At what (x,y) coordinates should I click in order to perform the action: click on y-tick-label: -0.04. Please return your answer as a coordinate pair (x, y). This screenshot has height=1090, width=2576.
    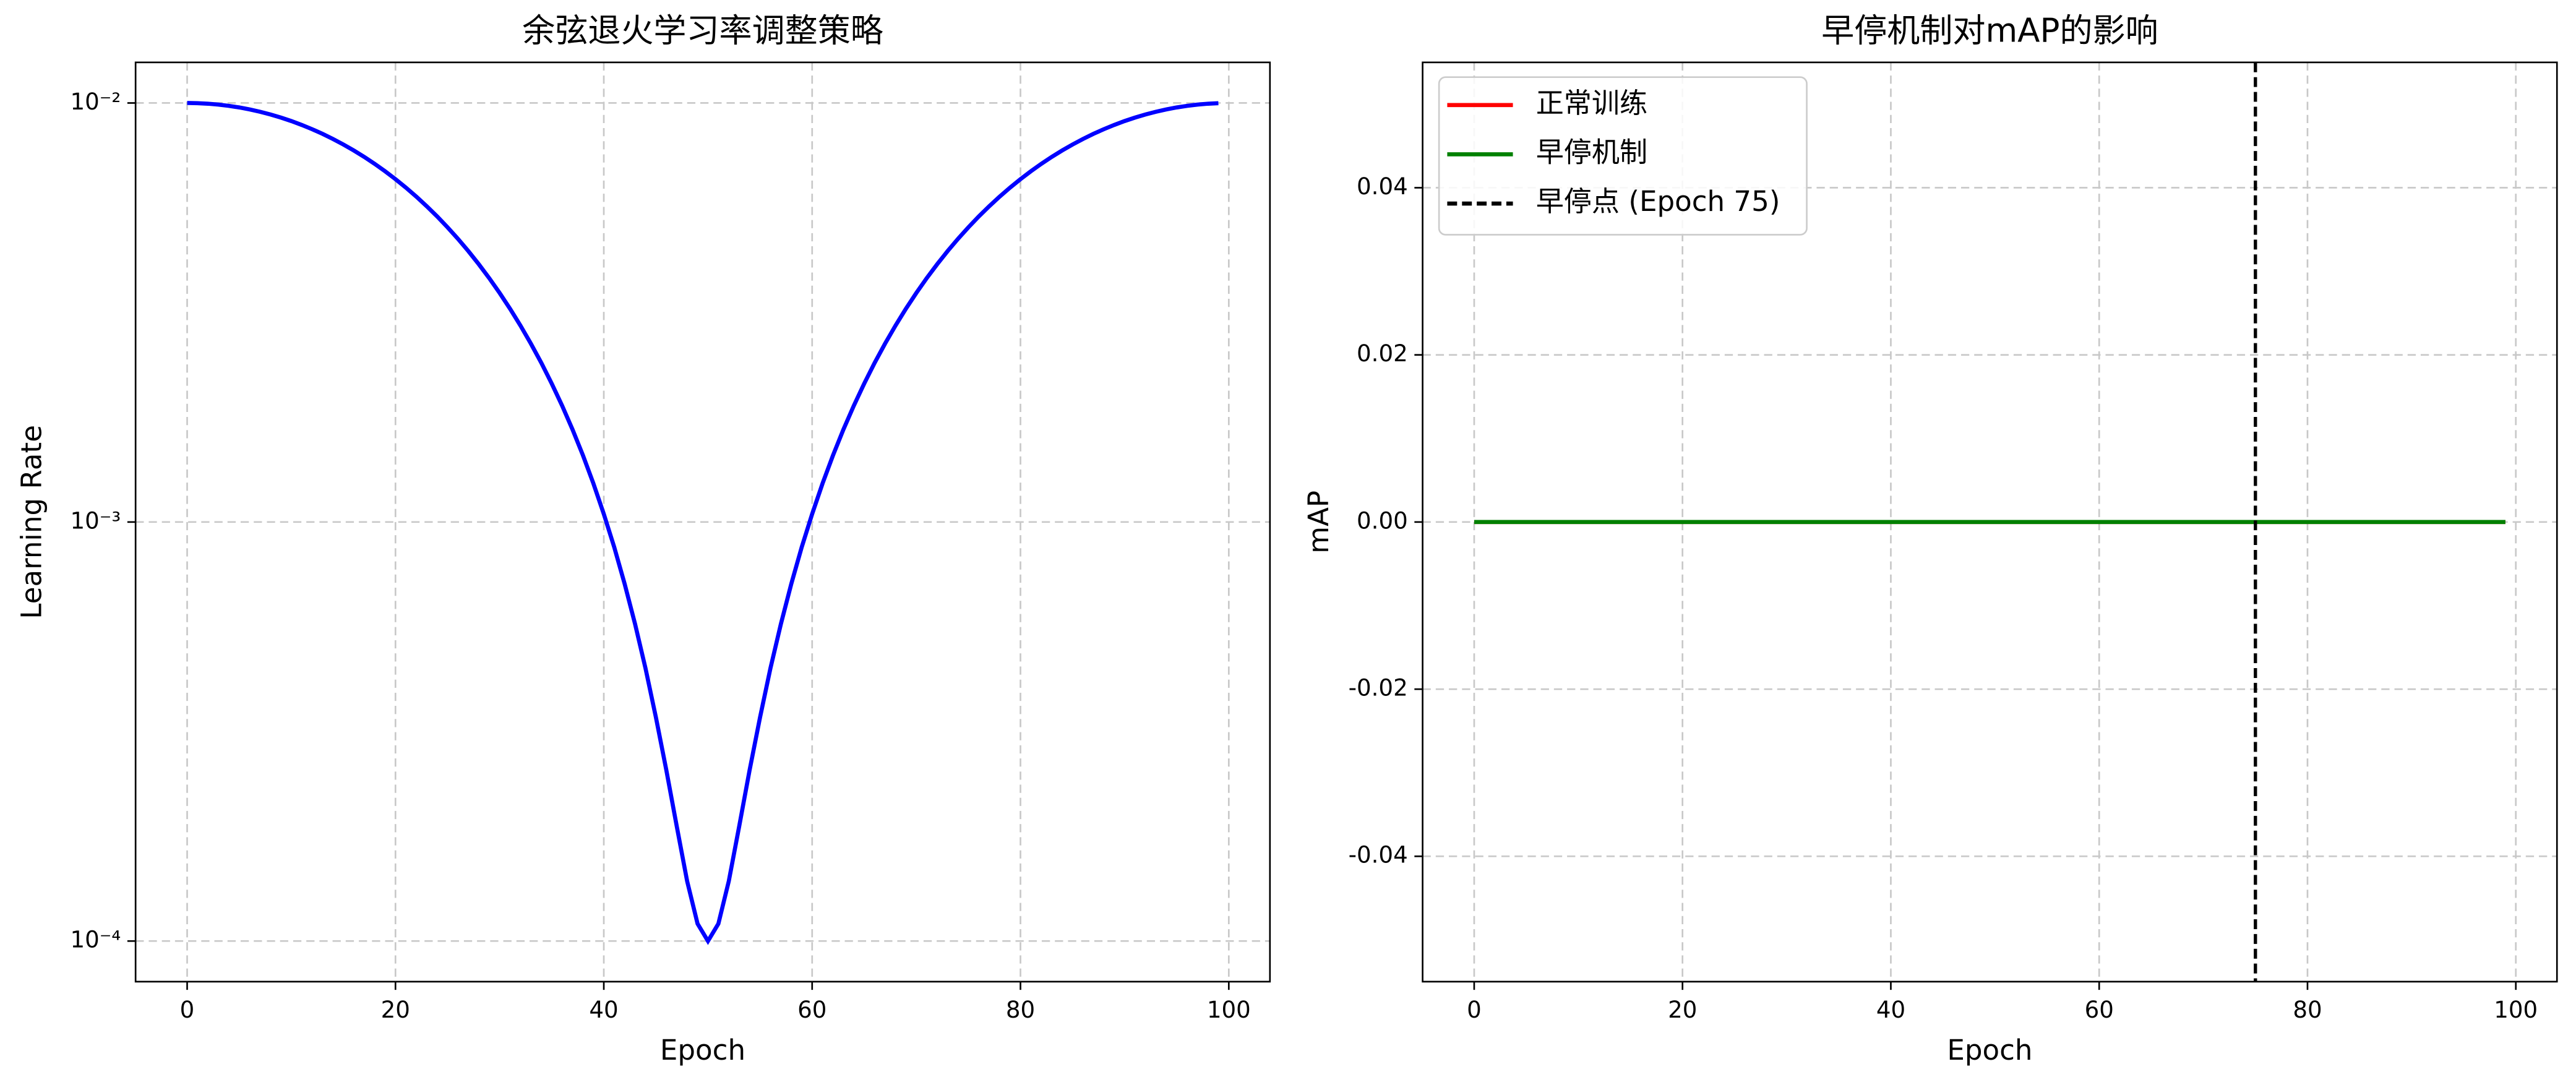
    Looking at the image, I should click on (1378, 855).